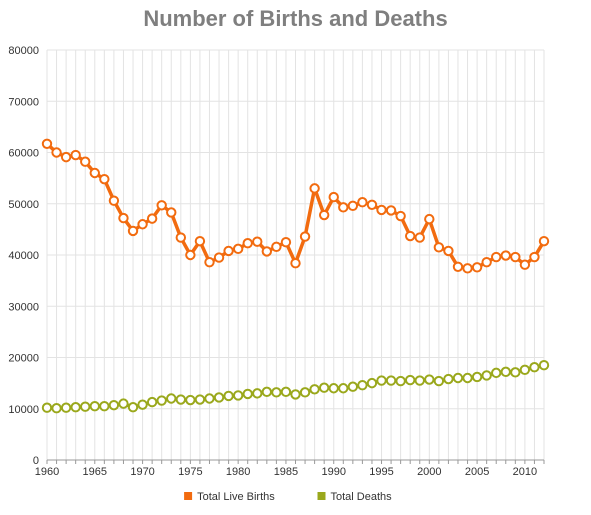 This screenshot has height=515, width=591. Describe the element at coordinates (286, 472) in the screenshot. I see `x-tick-label: 1985` at that location.